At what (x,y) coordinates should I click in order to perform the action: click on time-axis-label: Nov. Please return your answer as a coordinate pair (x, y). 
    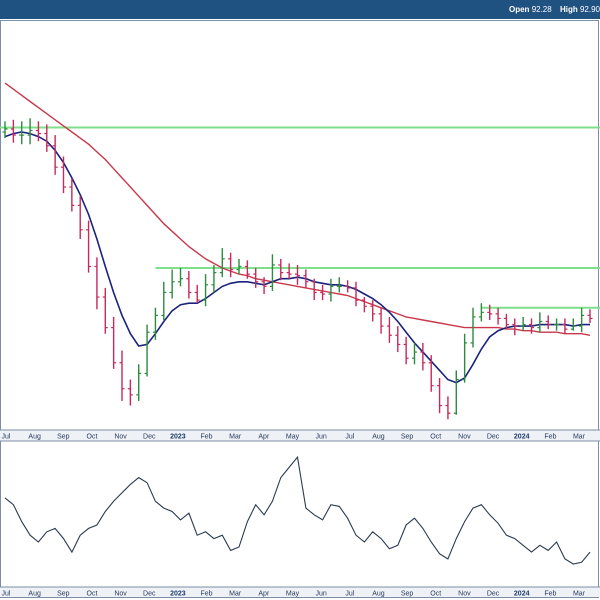
    Looking at the image, I should click on (464, 437).